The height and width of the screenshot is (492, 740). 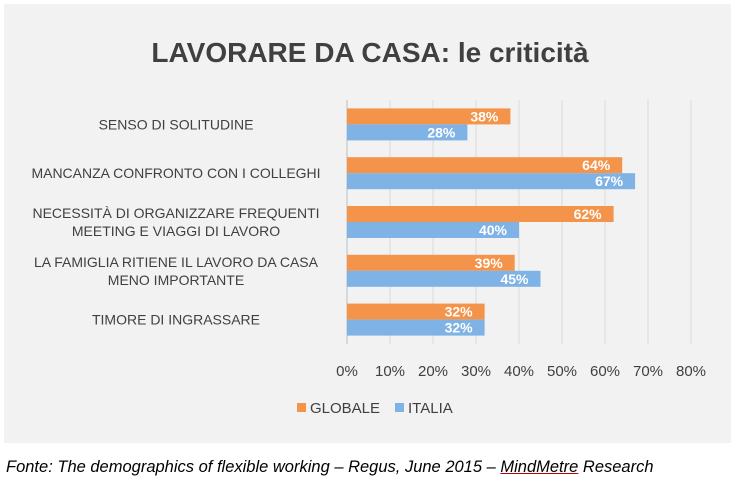 I want to click on category-label: NECESSITÀ DI ORGANIZZARE FREQUENTI, so click(x=175, y=213).